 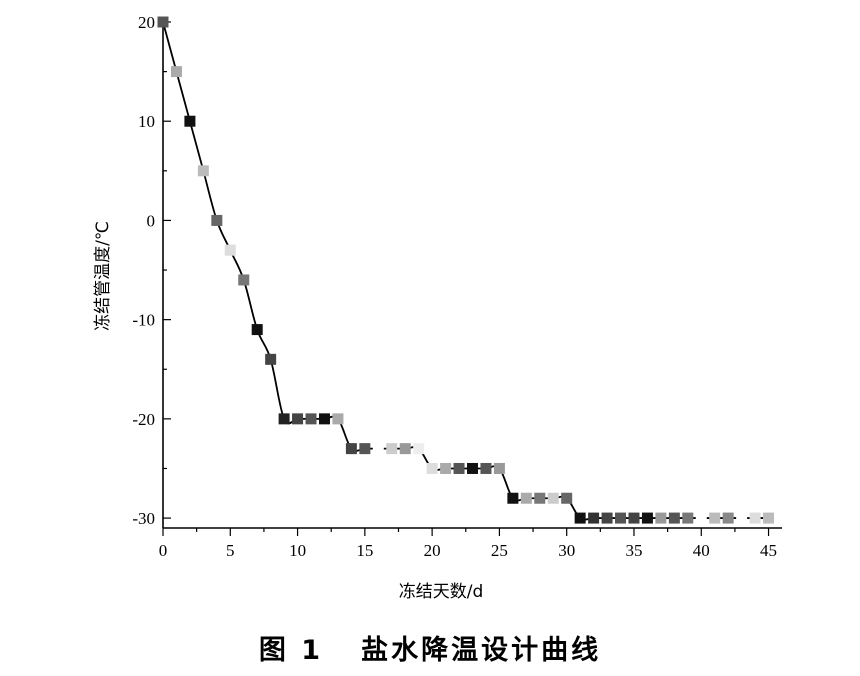 I want to click on x-tick-label: 35, so click(x=633, y=550).